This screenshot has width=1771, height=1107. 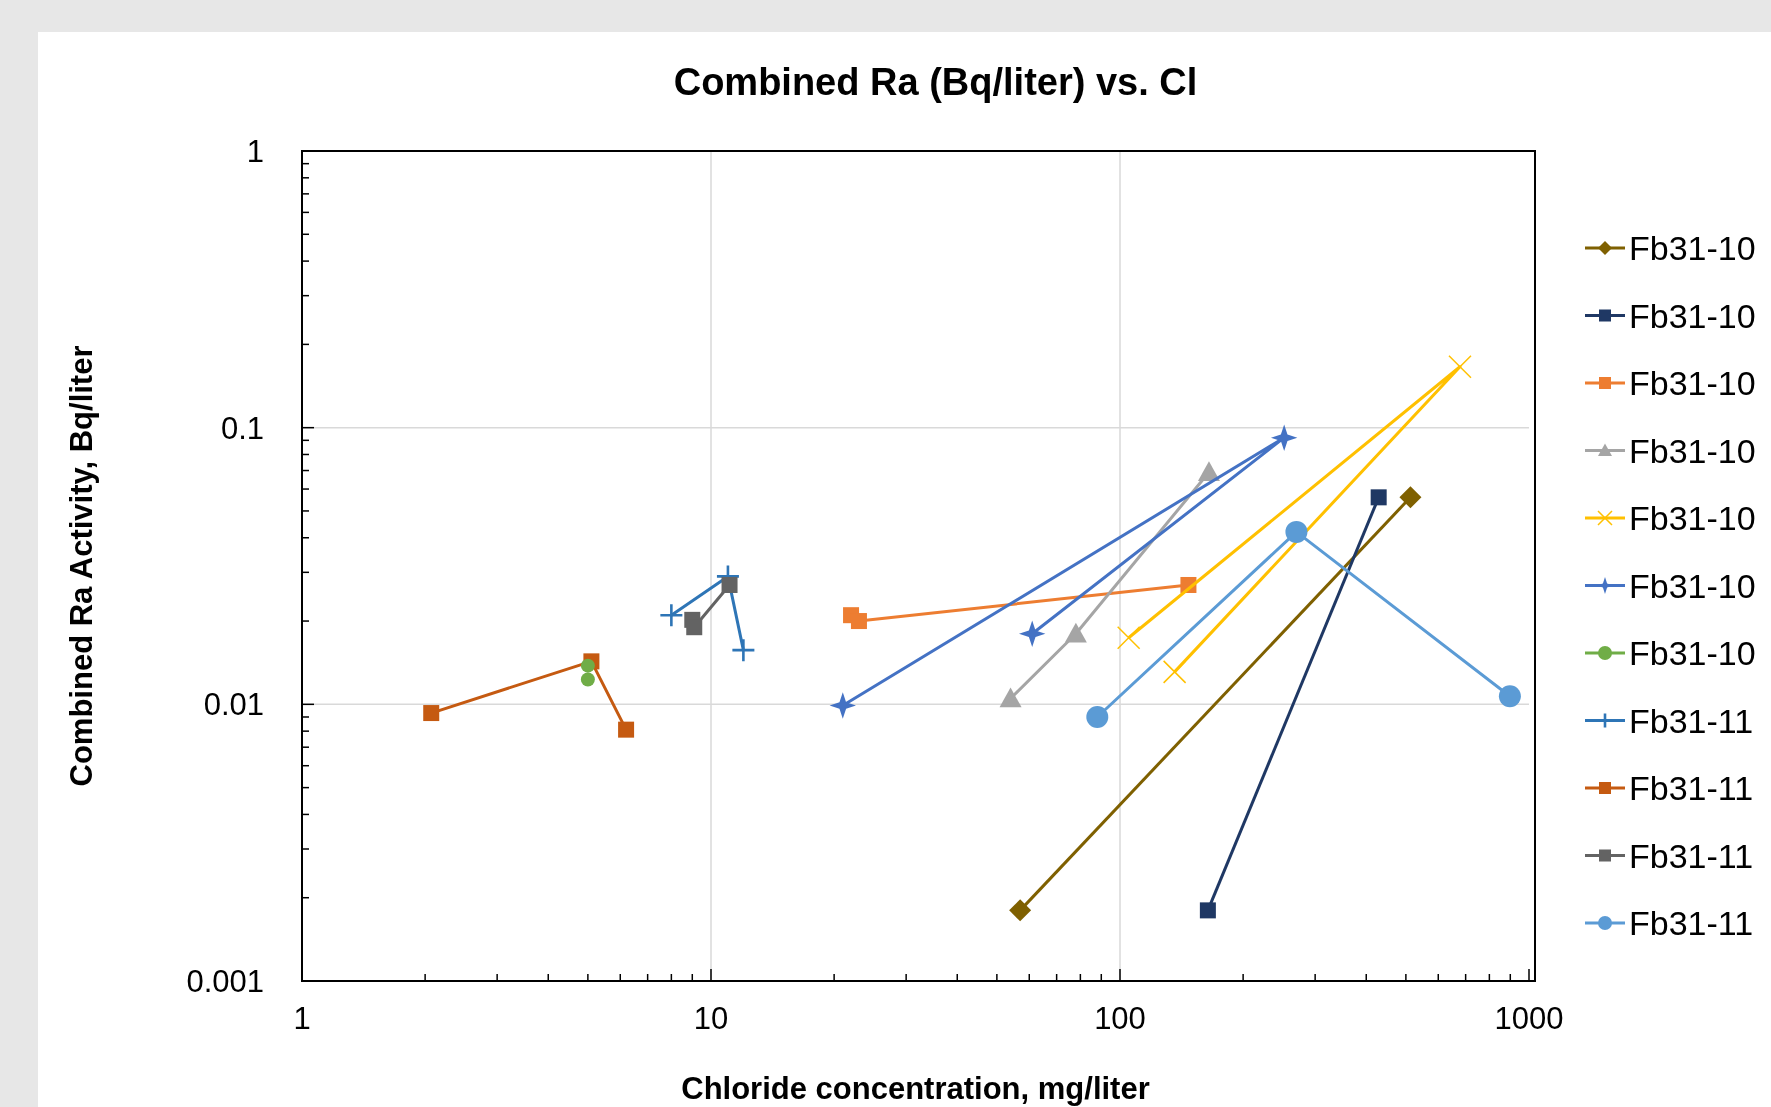 I want to click on x-tick-label: 1, so click(x=302, y=1018).